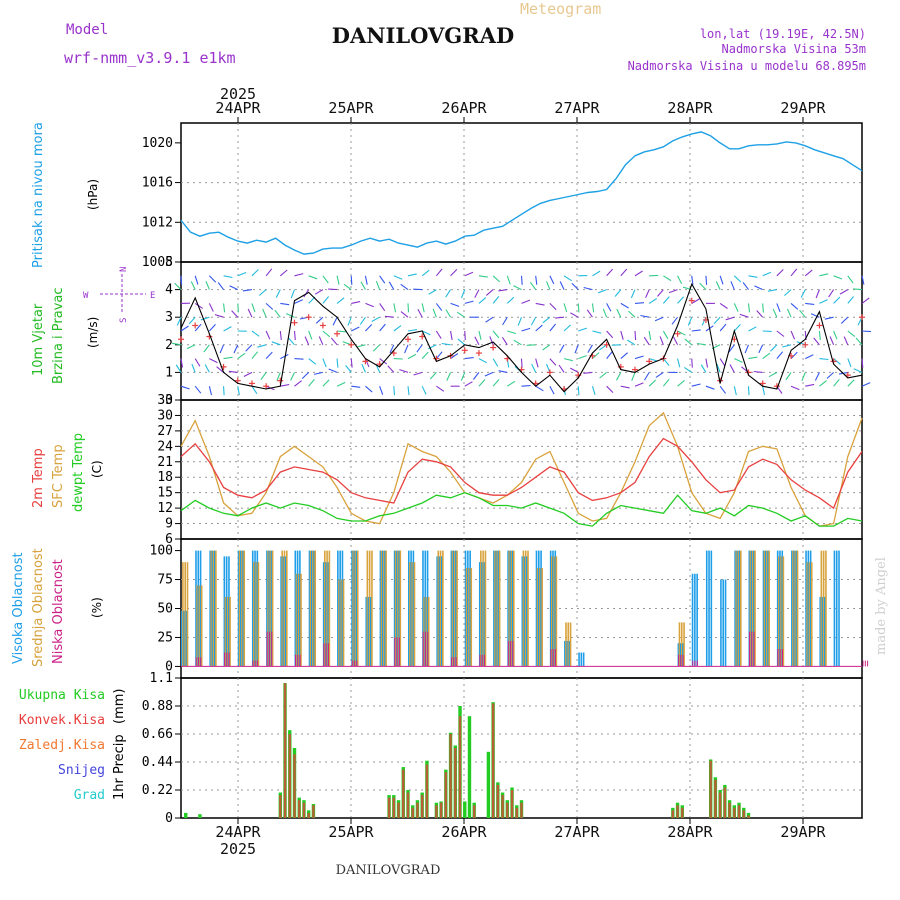  I want to click on wind-tick-label: 2, so click(169, 345).